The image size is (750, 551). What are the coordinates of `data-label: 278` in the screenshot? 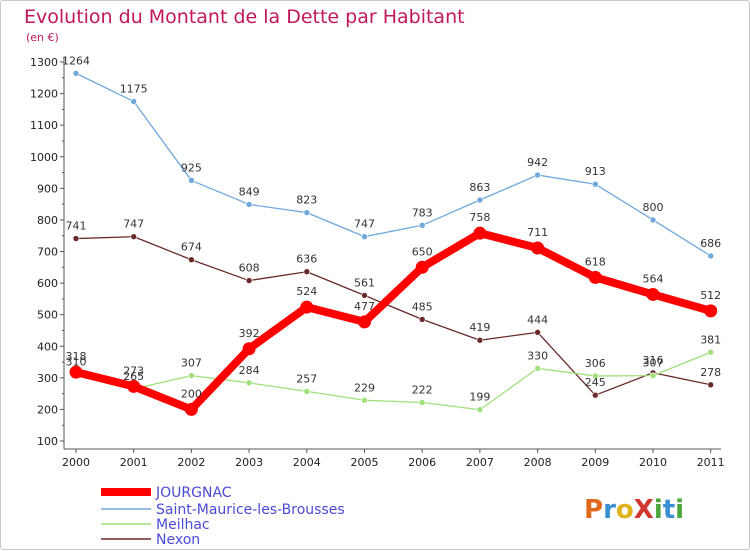 It's located at (710, 372).